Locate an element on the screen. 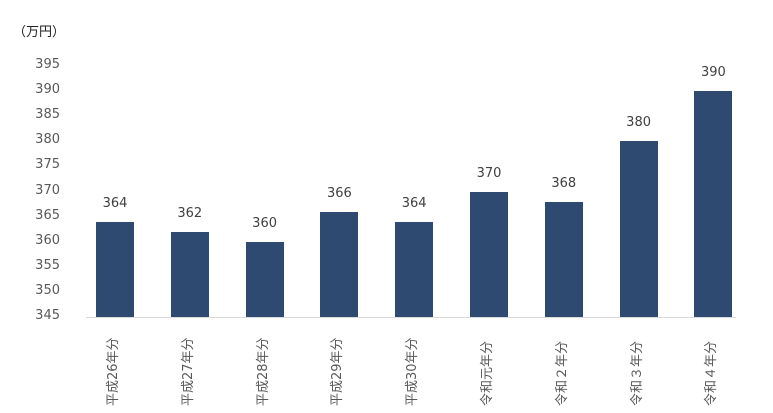  x-tick-label-text: 平成29年分 is located at coordinates (338, 371).